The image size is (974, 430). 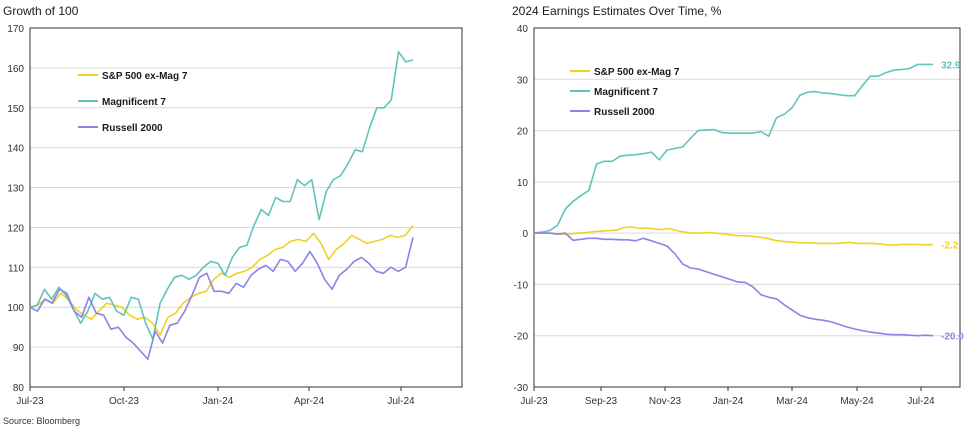 What do you see at coordinates (218, 401) in the screenshot?
I see `left-x-tick-label: Jan-24` at bounding box center [218, 401].